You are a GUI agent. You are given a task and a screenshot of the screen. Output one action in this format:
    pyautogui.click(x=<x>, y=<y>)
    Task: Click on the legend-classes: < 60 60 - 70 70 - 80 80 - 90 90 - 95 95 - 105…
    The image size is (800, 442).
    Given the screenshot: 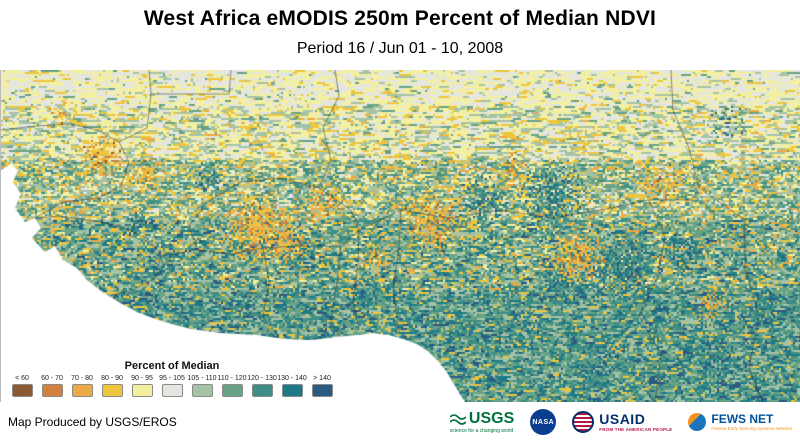 What is the action you would take?
    pyautogui.click(x=172, y=386)
    